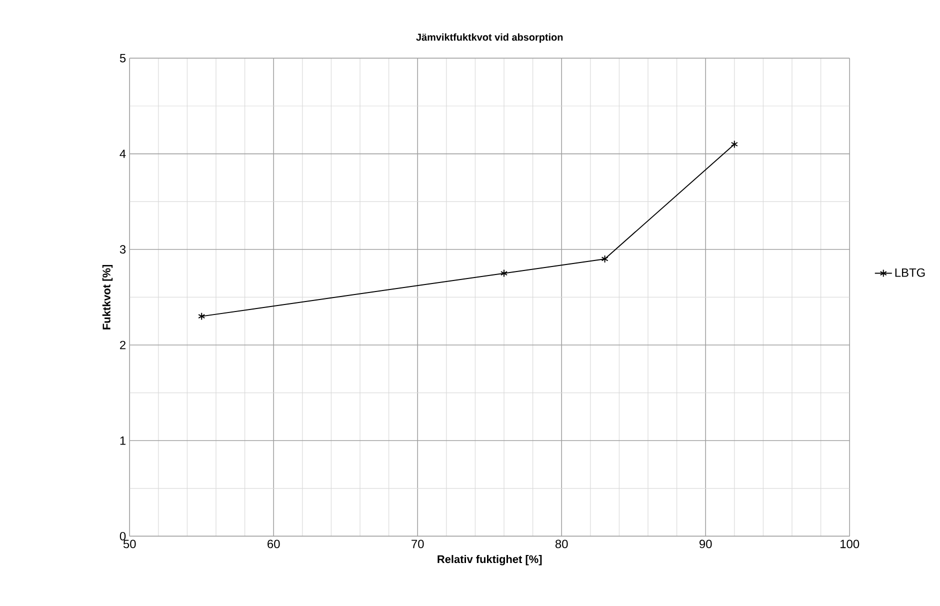 The height and width of the screenshot is (606, 940). I want to click on x-tick-label: 80, so click(561, 544).